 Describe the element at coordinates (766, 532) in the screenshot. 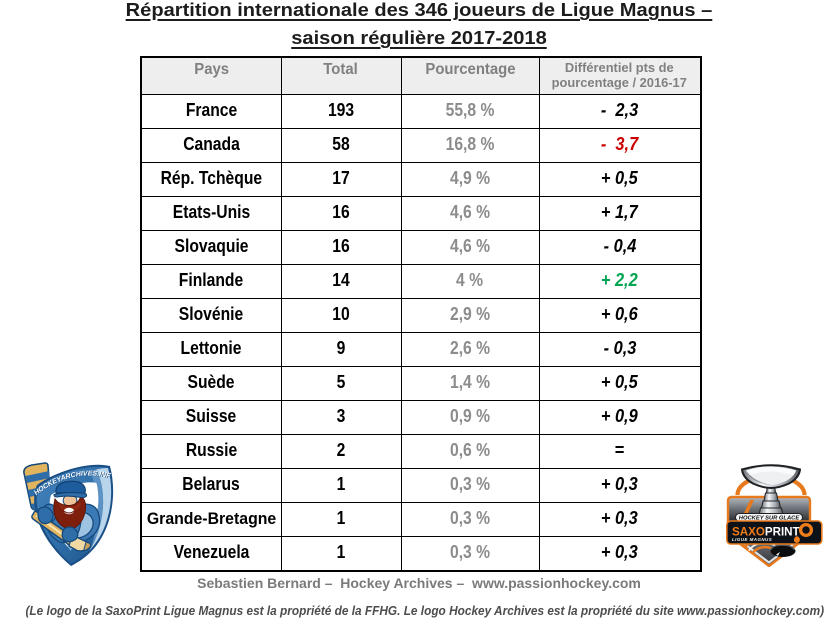

I see `svg-text: SAXOPRINT` at that location.